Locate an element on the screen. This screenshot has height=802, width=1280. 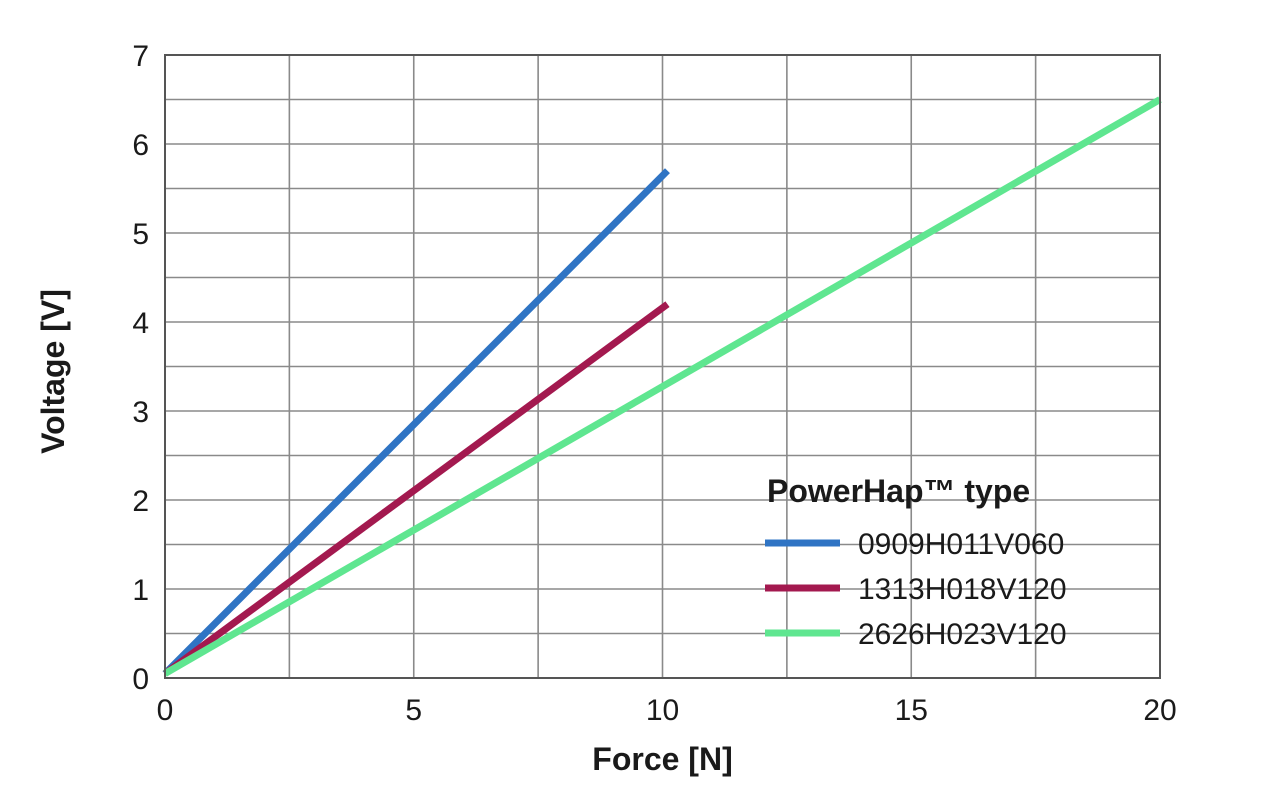
x-tick-label: 0 is located at coordinates (165, 710).